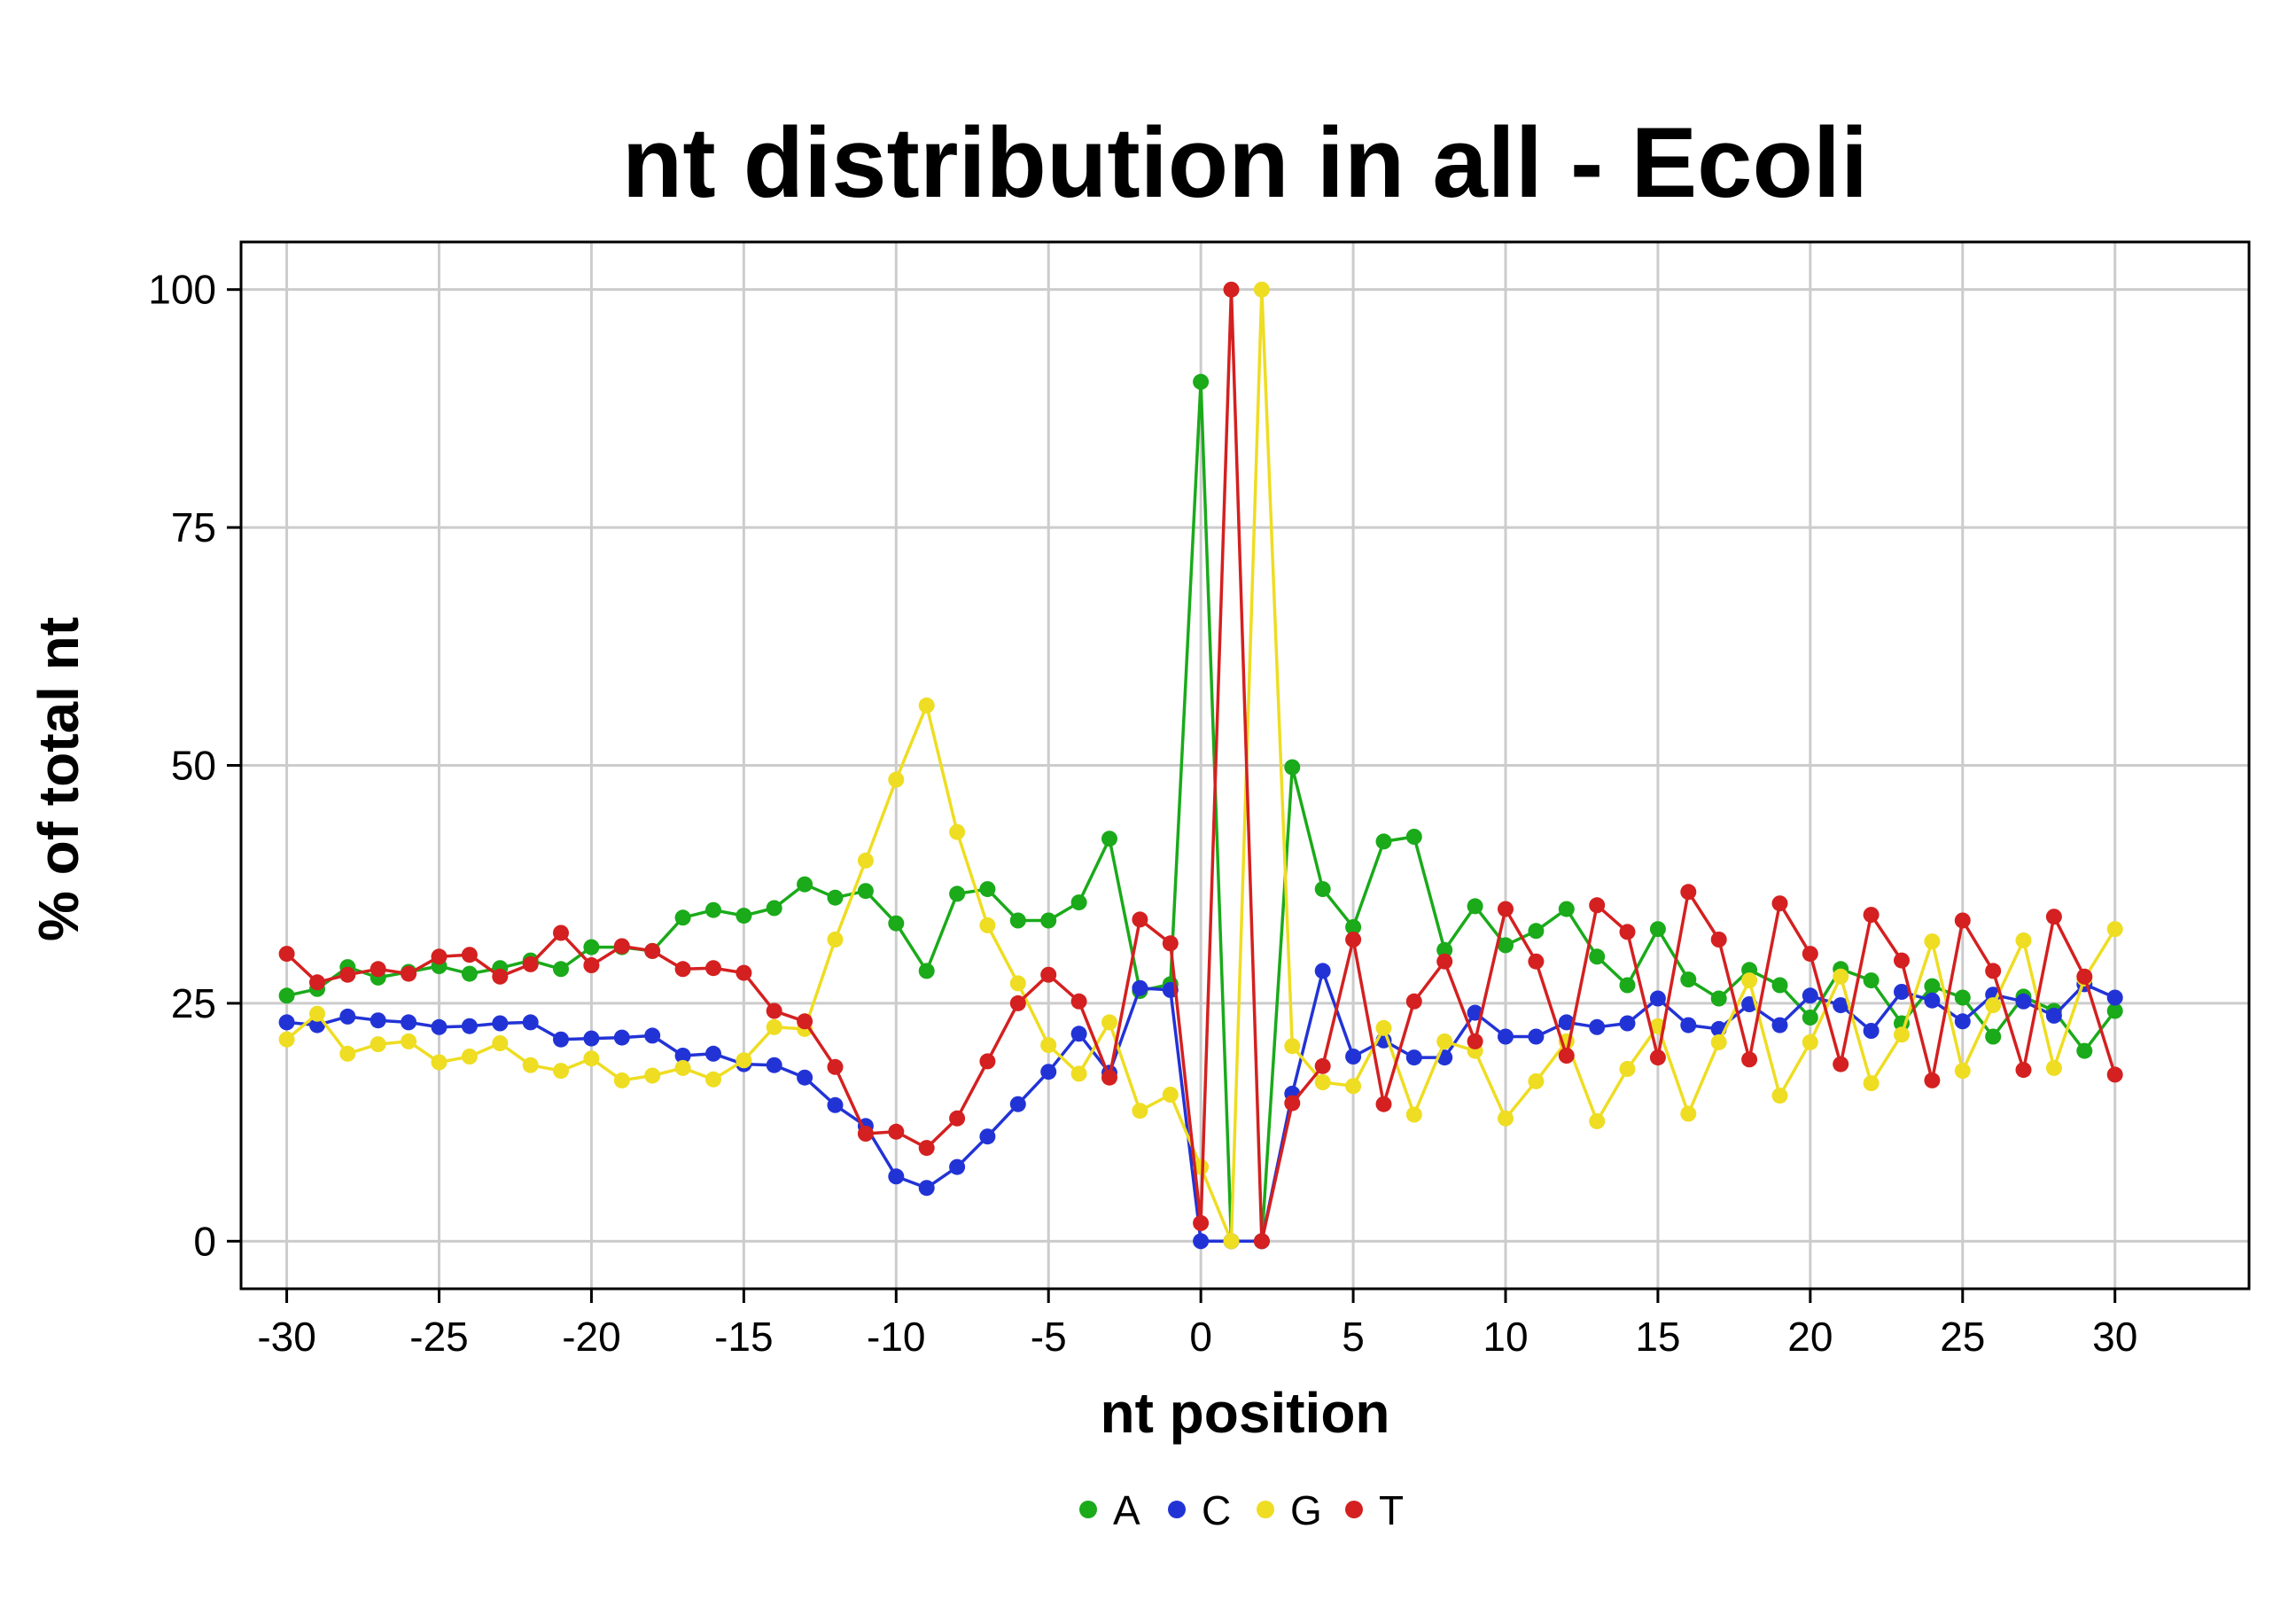 This screenshot has height=1599, width=2296. I want to click on x-tick-label: 30, so click(2114, 1337).